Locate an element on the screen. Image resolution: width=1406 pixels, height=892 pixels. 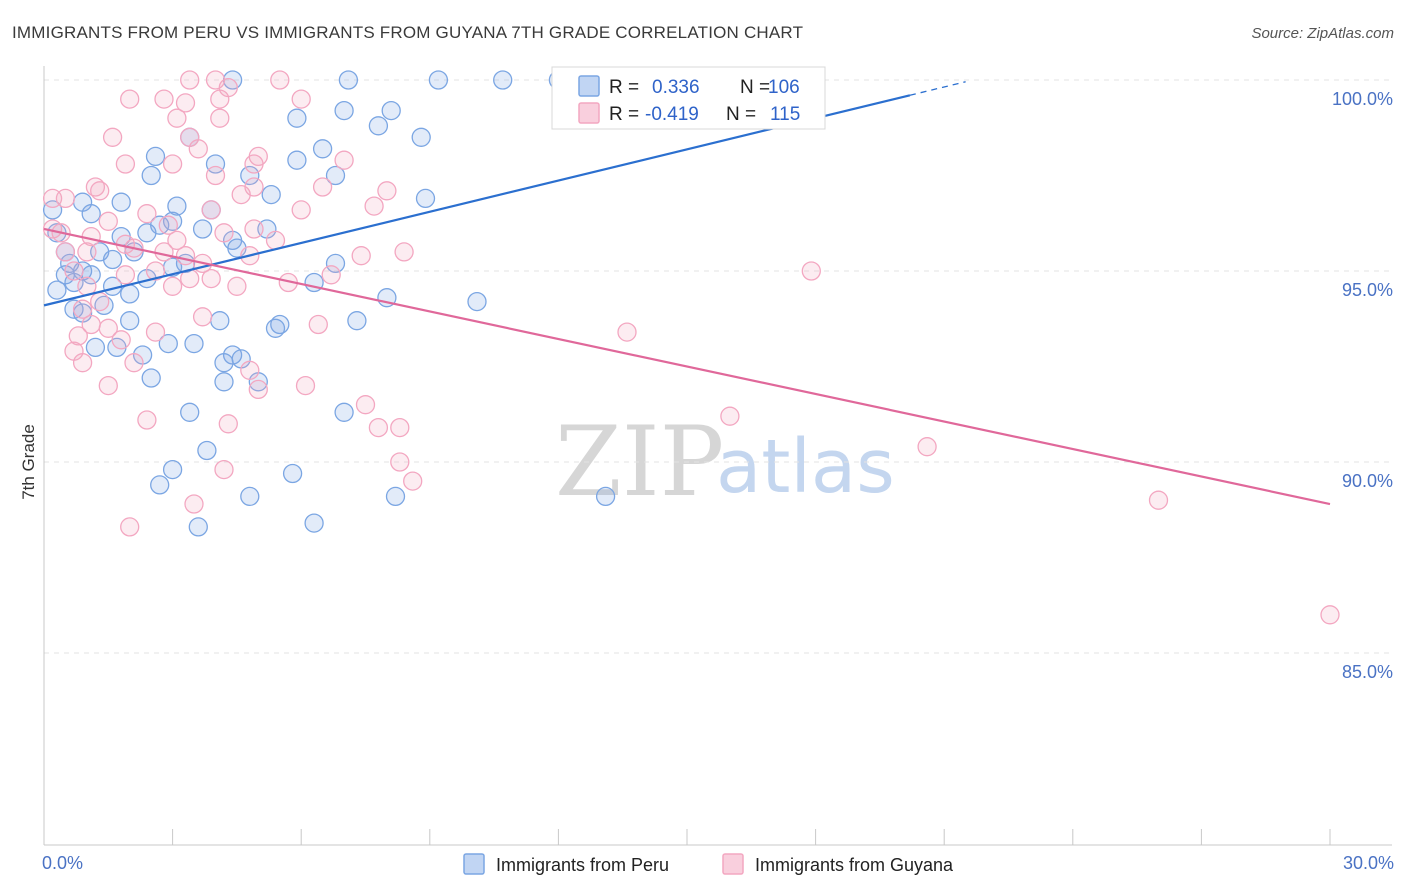
legend-guyana-r-label: R = is located at coordinates (624, 114).